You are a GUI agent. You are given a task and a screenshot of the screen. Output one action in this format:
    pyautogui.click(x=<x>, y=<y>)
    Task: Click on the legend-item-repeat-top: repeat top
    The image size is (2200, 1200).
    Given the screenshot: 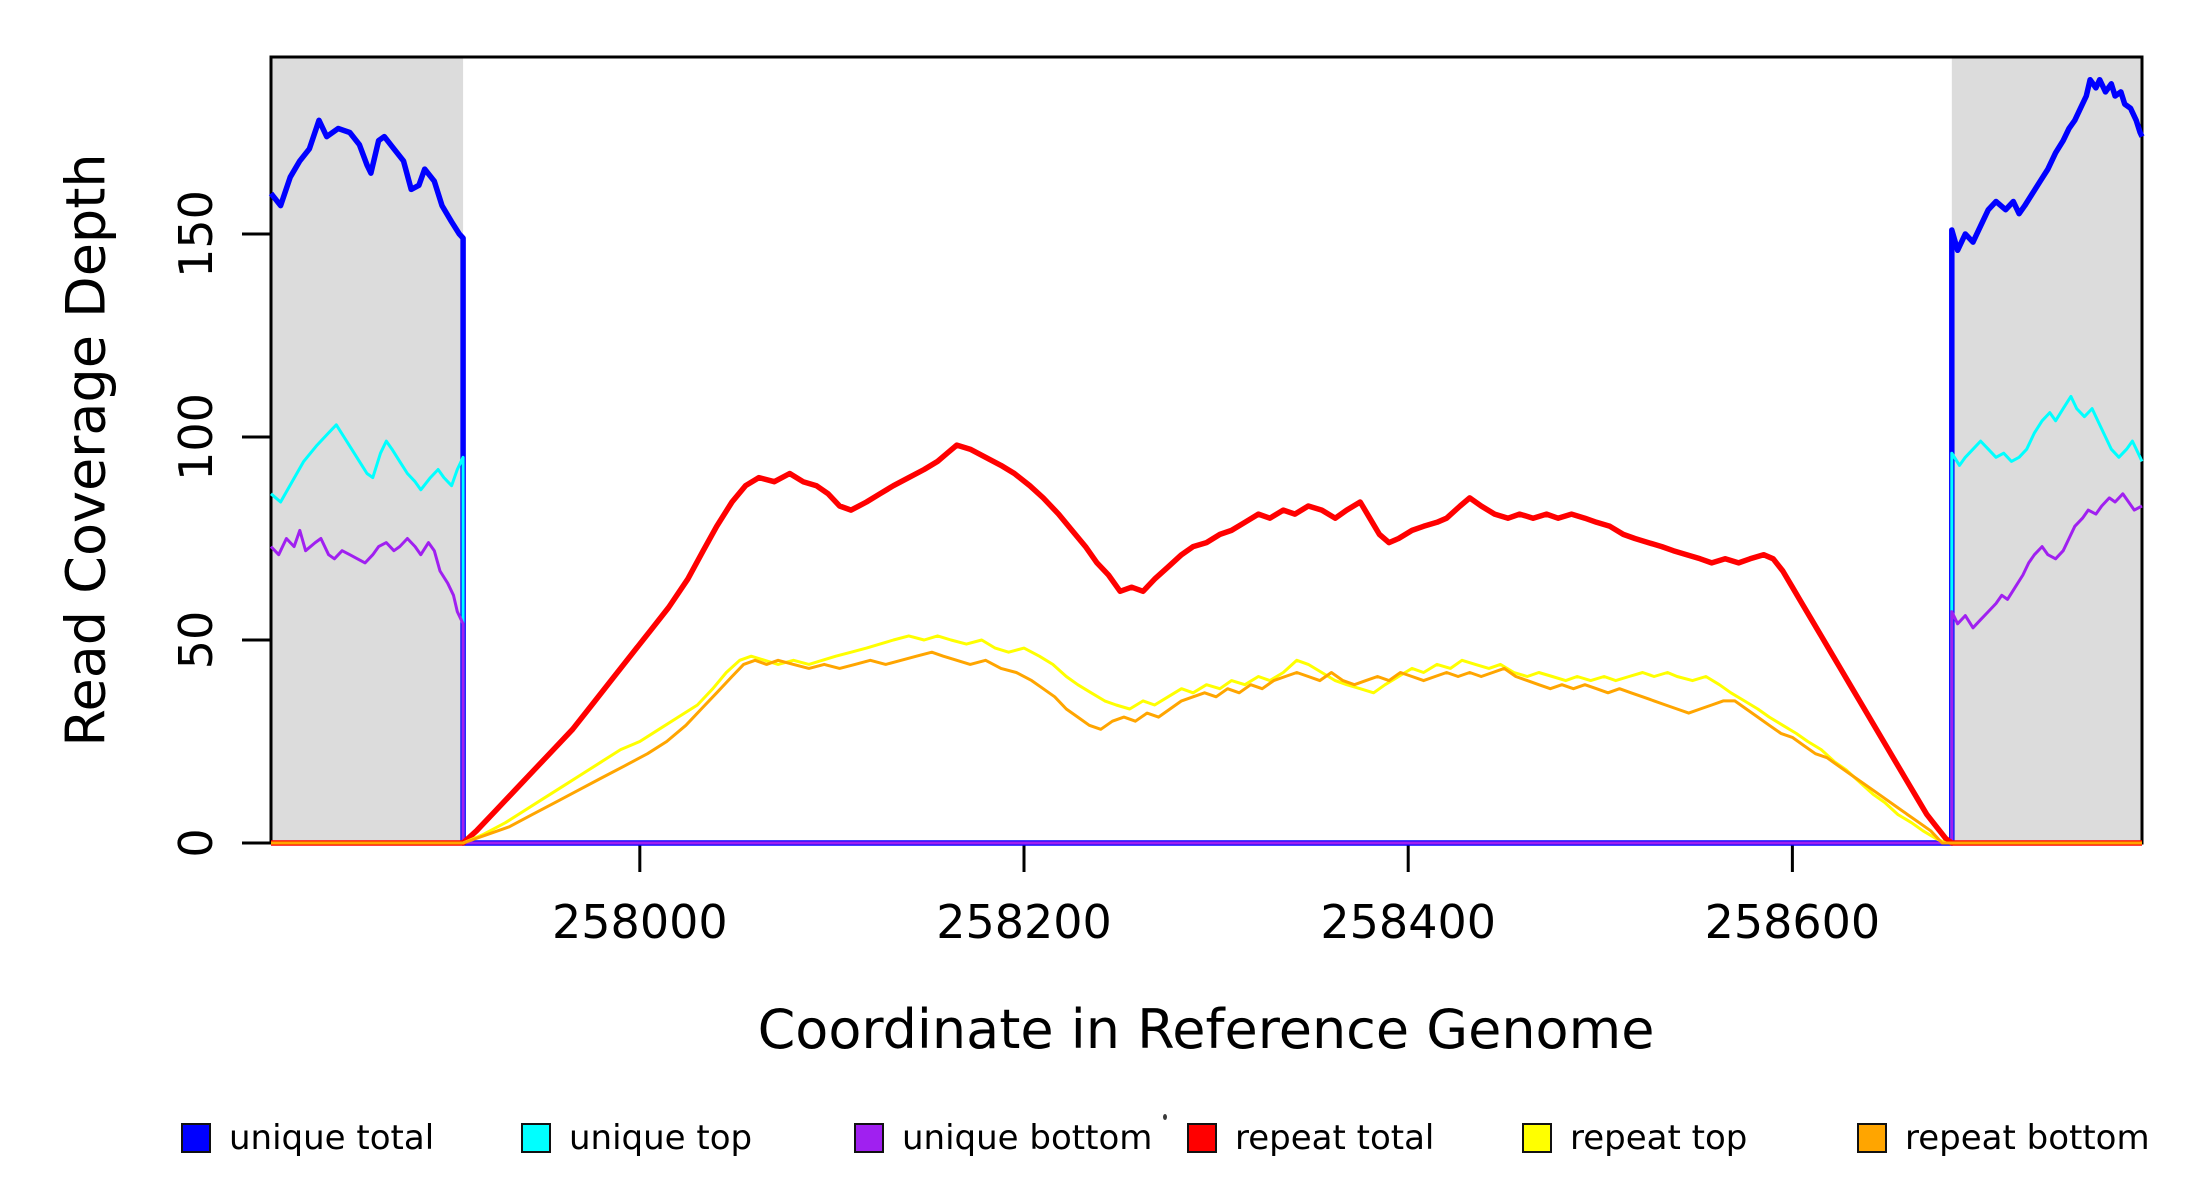 What is the action you would take?
    pyautogui.click(x=1634, y=1138)
    